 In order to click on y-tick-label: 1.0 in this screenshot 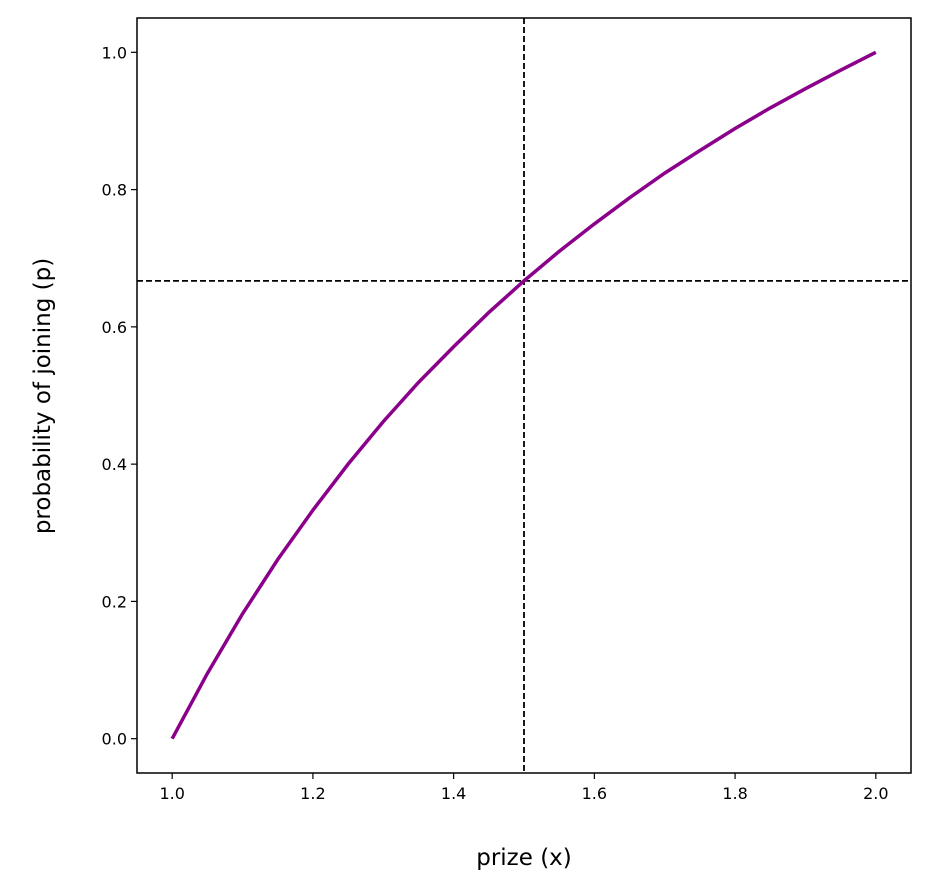, I will do `click(114, 52)`.